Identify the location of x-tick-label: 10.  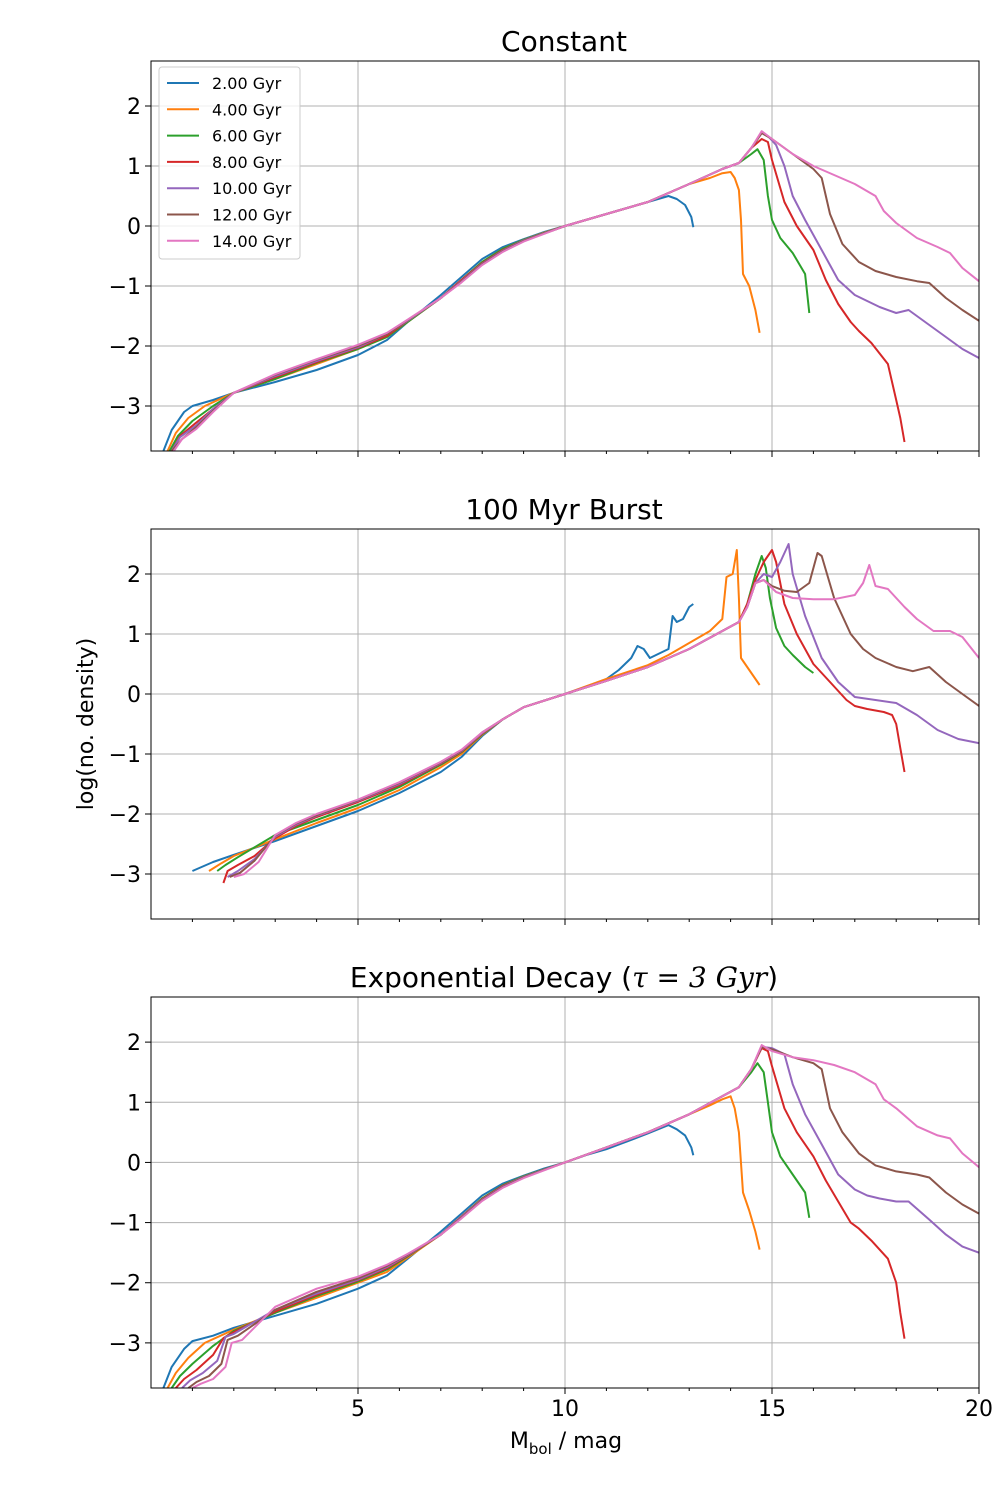
(565, 1409).